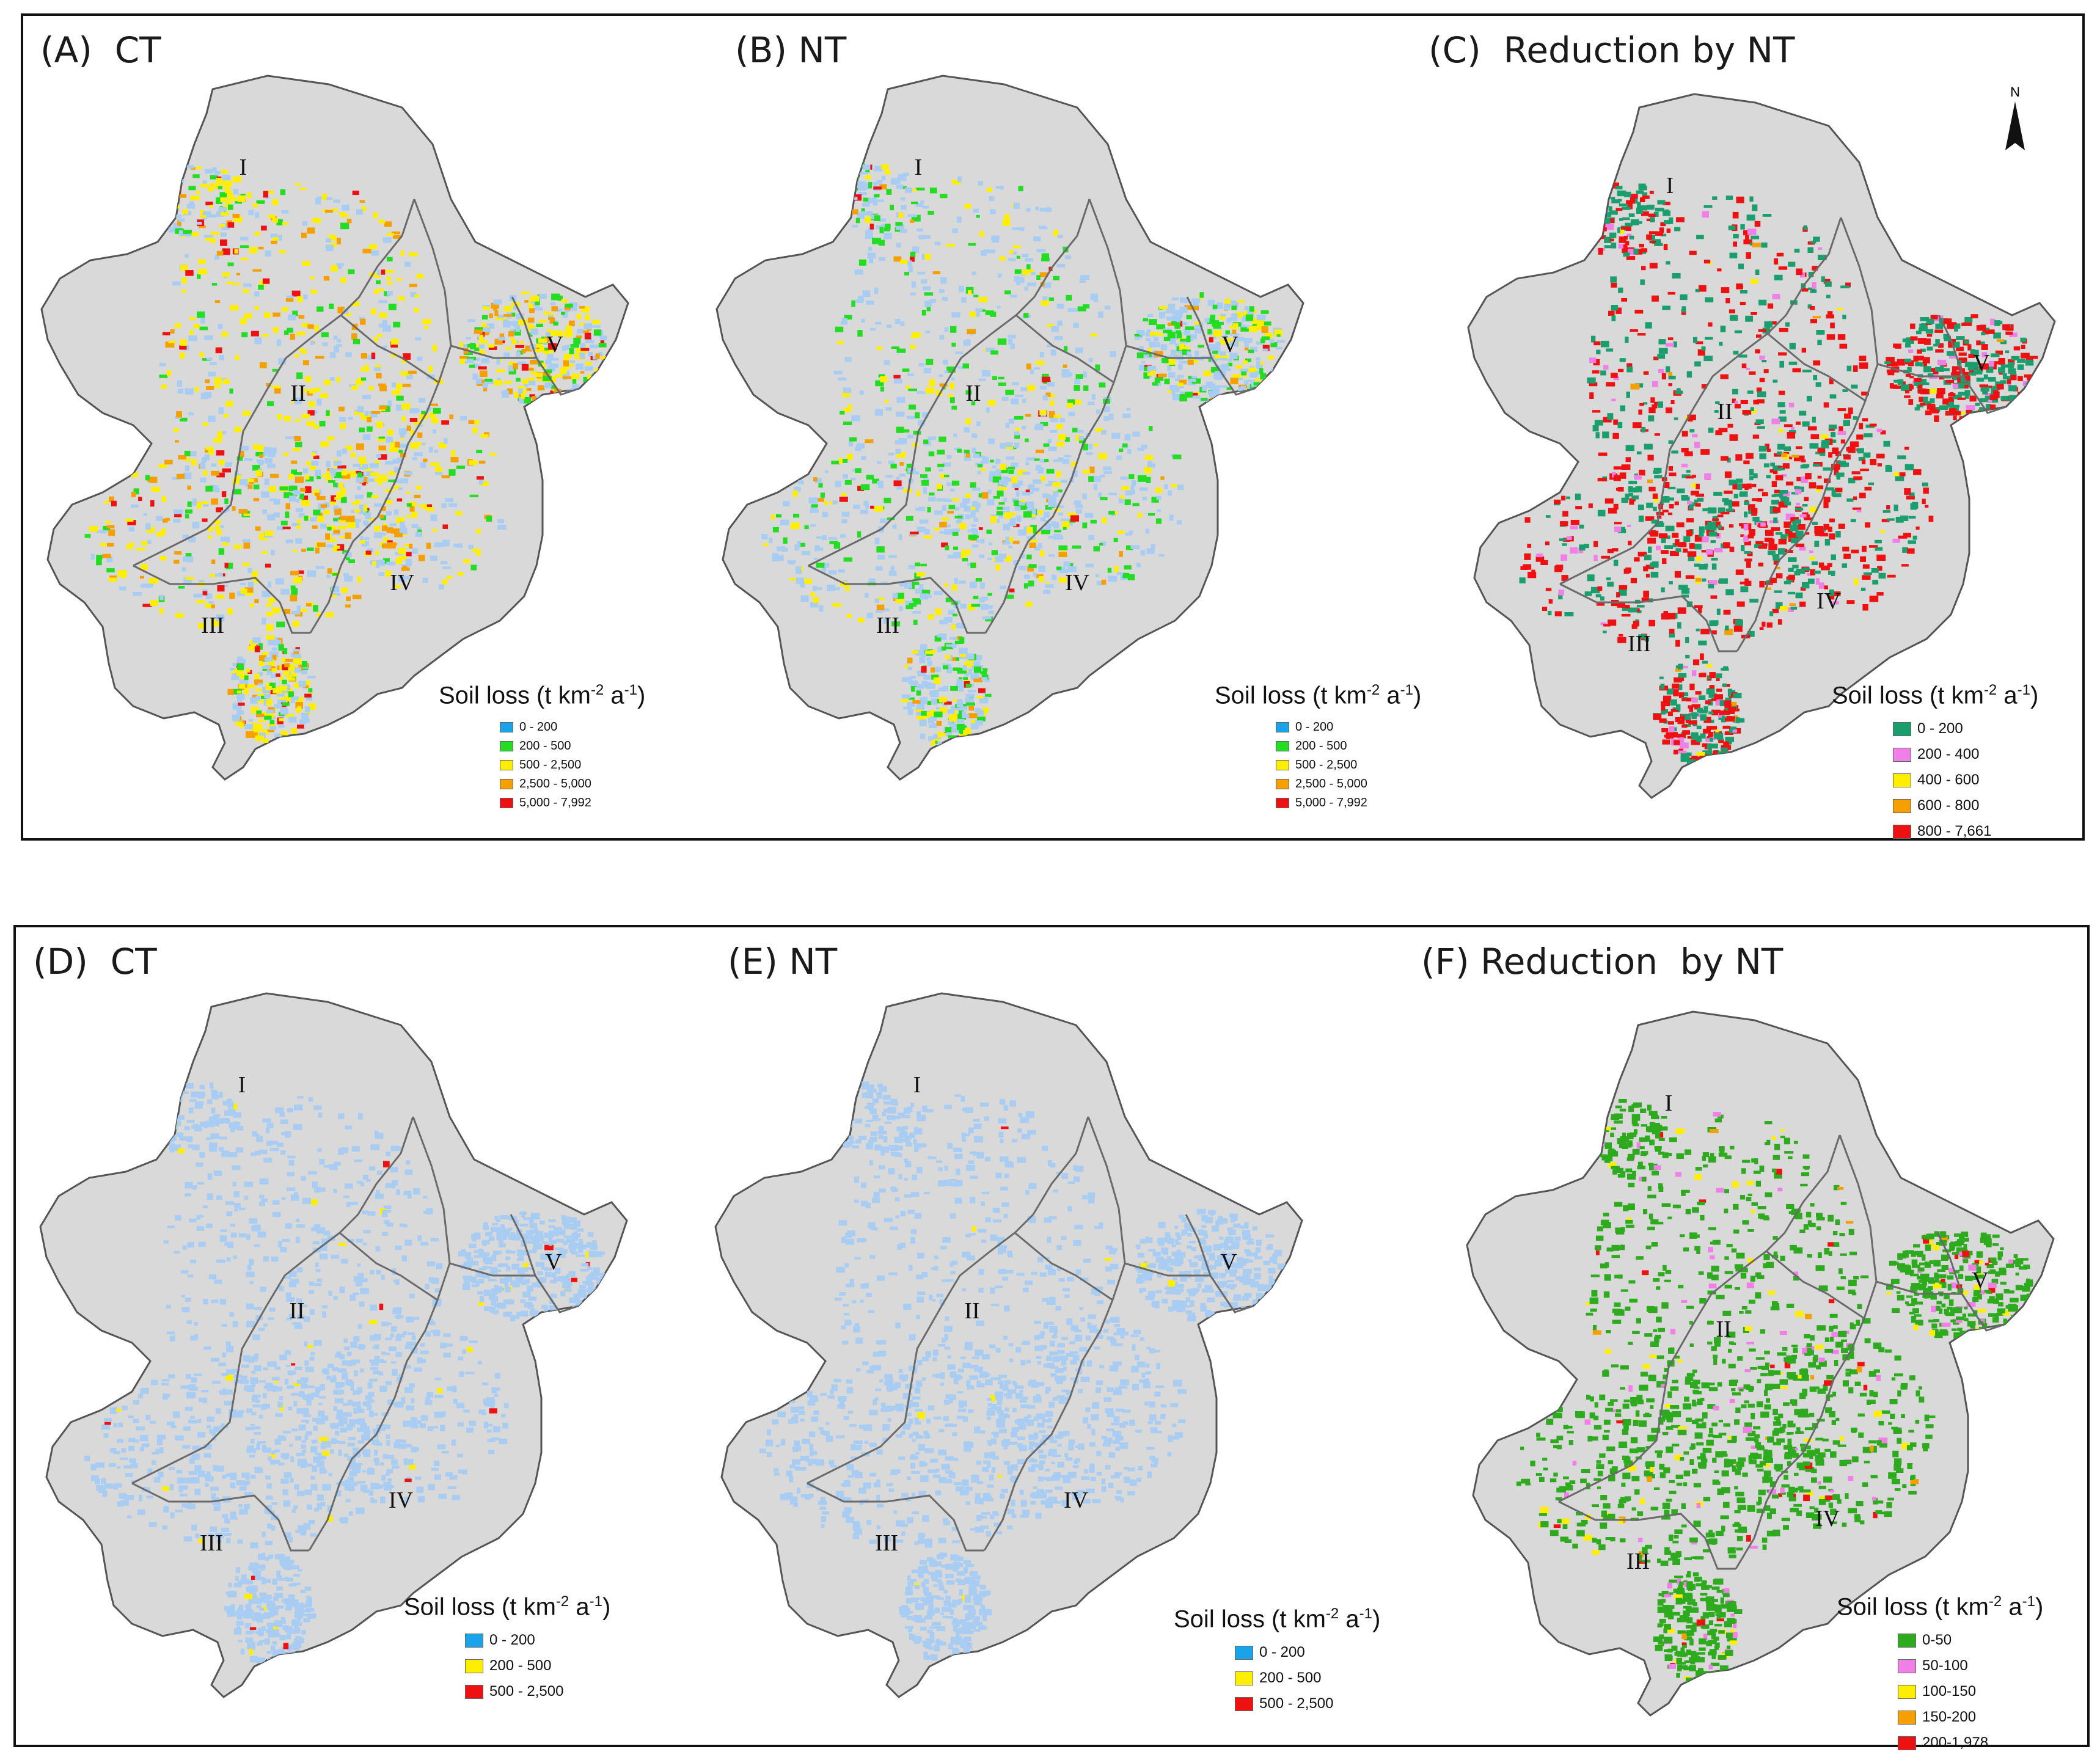 The image size is (2100, 1760). Describe the element at coordinates (212, 1543) in the screenshot. I see `region-label-III: III` at that location.